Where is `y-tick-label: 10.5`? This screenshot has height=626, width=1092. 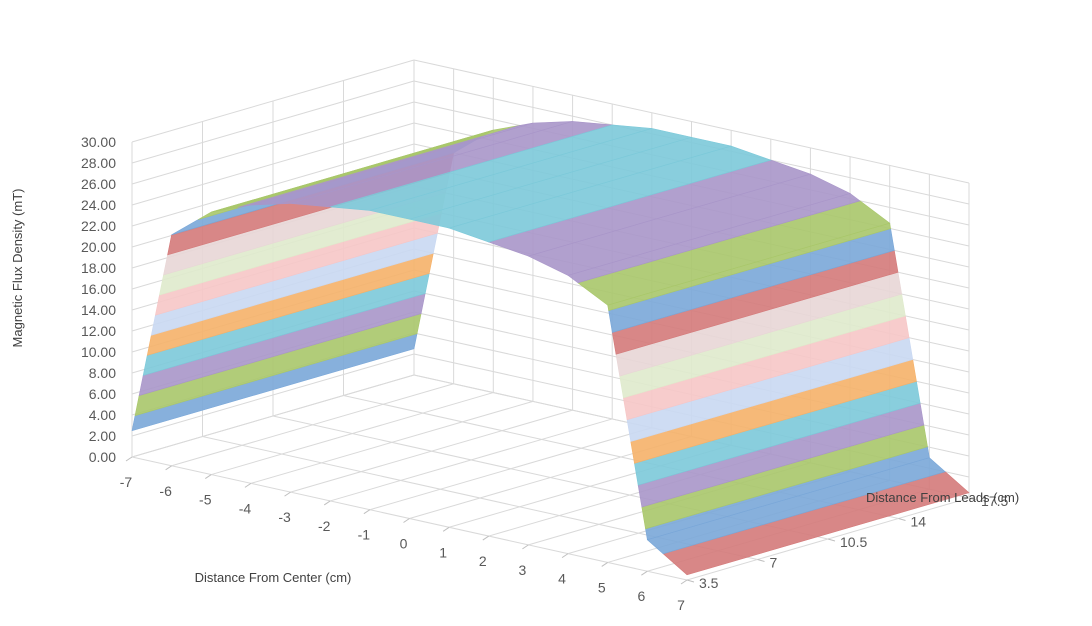 y-tick-label: 10.5 is located at coordinates (853, 542).